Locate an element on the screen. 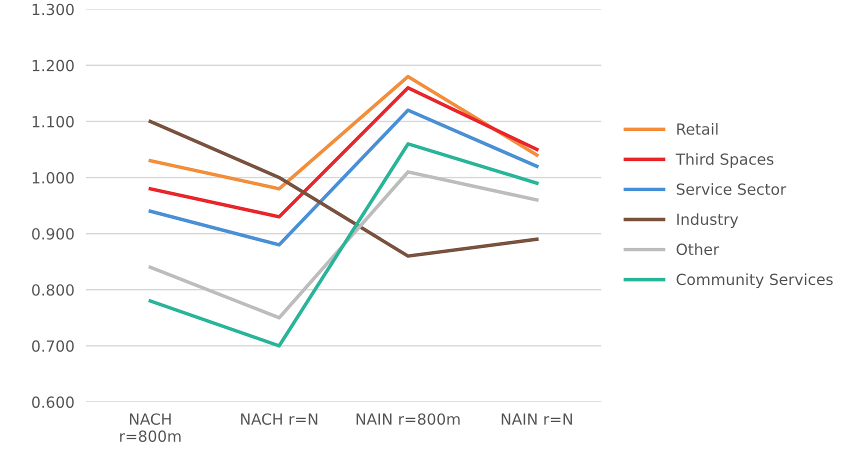 This screenshot has width=859, height=462. legend-label: Service Sector is located at coordinates (731, 189).